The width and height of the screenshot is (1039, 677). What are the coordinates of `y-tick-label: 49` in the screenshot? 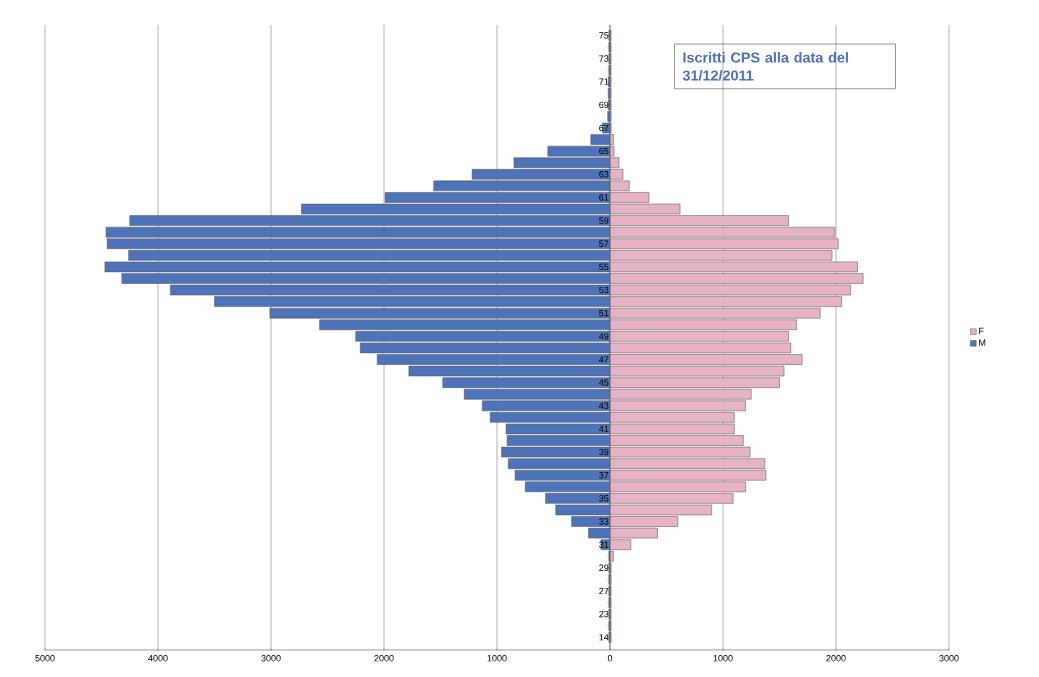 It's located at (603, 336).